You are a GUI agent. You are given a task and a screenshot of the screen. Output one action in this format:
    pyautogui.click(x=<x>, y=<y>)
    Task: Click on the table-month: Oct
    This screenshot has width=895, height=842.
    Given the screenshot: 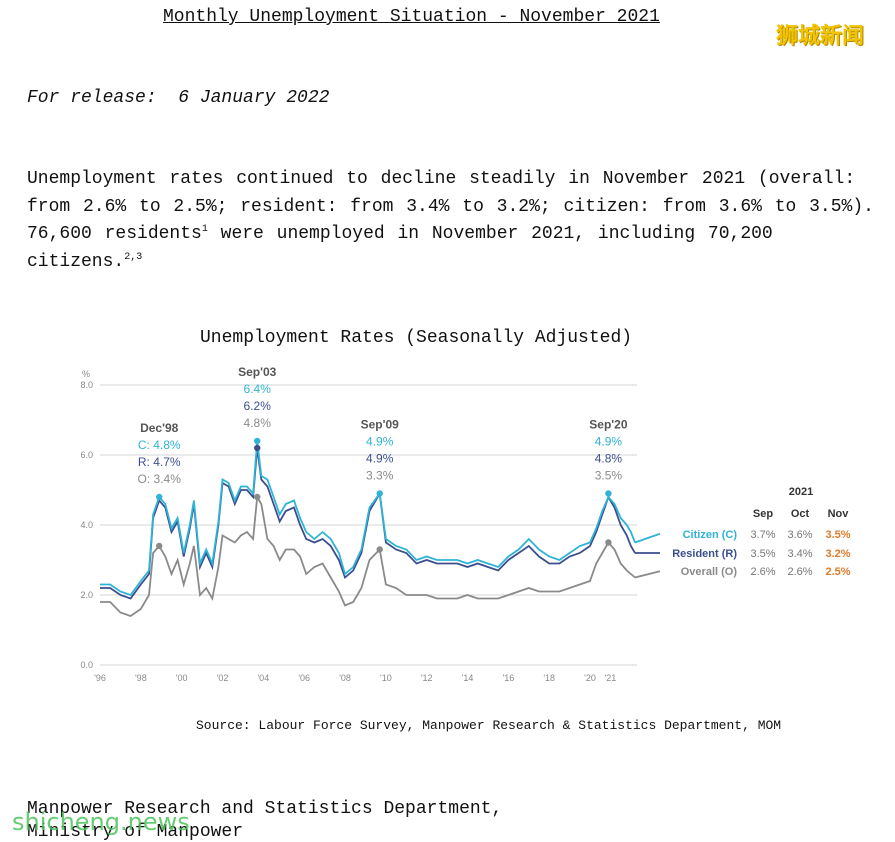 What is the action you would take?
    pyautogui.click(x=800, y=514)
    